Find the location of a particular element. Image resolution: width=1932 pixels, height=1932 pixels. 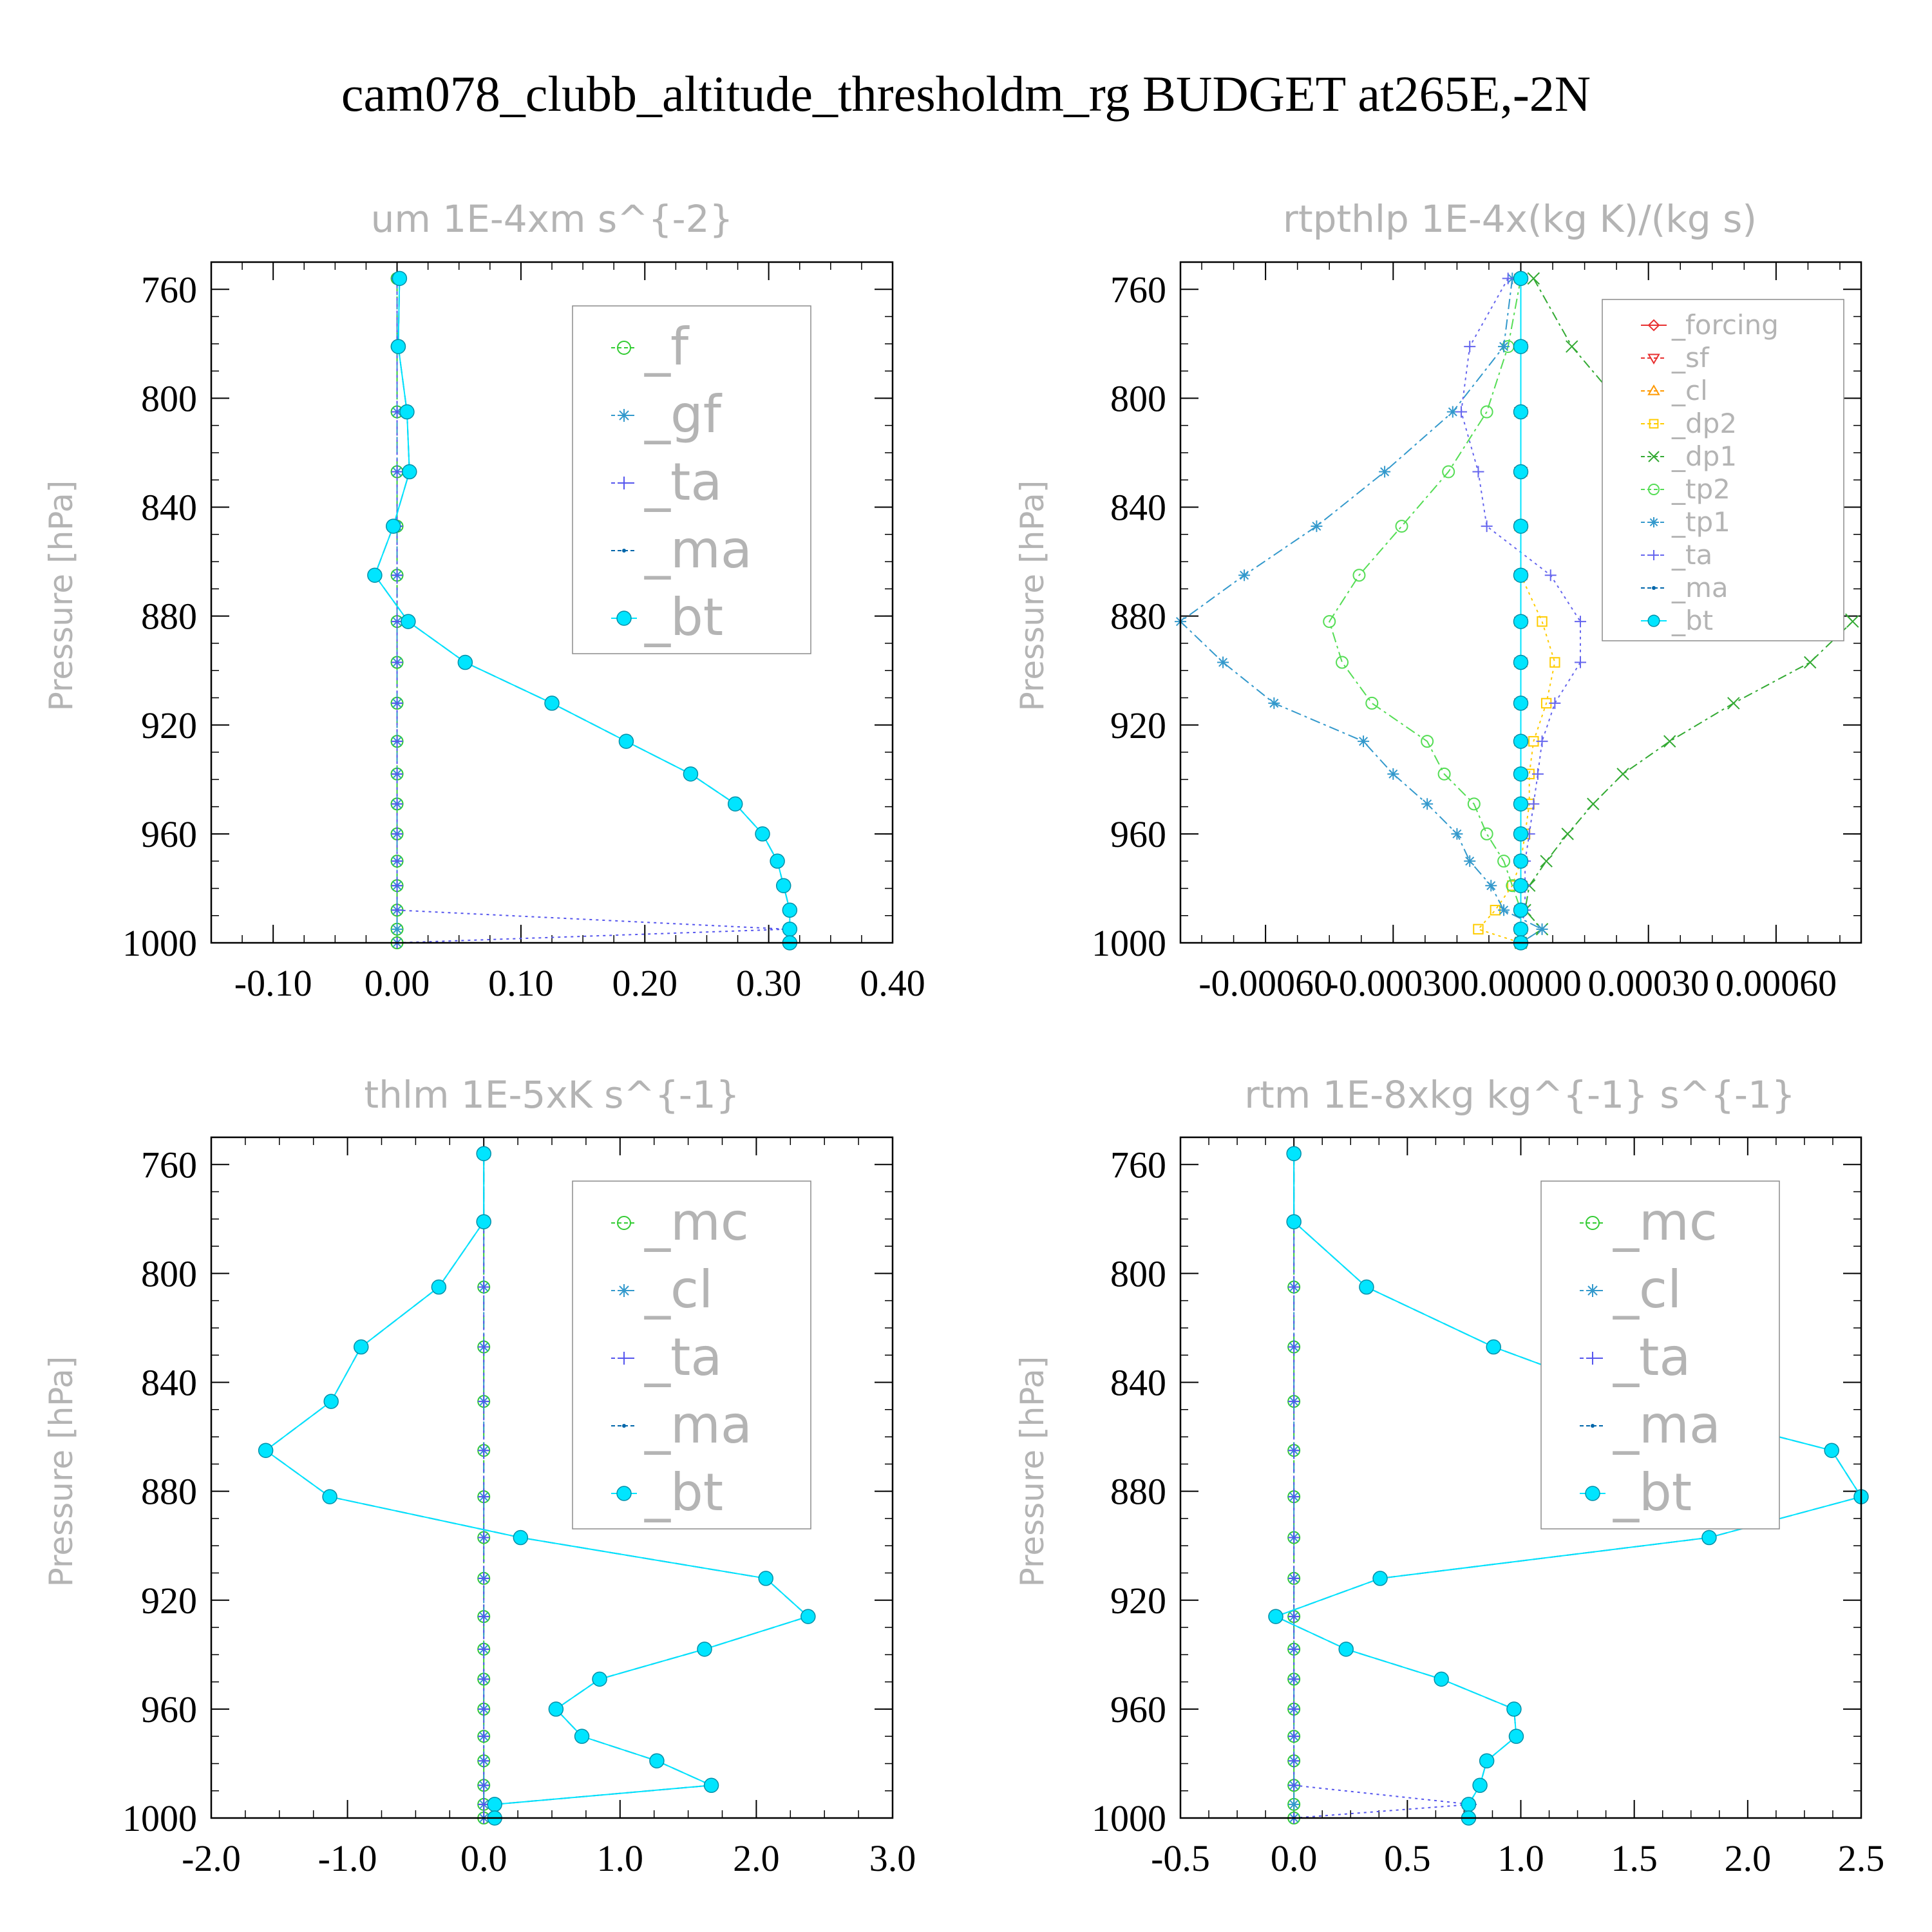

y-tick-label: 1000 is located at coordinates (159, 943).